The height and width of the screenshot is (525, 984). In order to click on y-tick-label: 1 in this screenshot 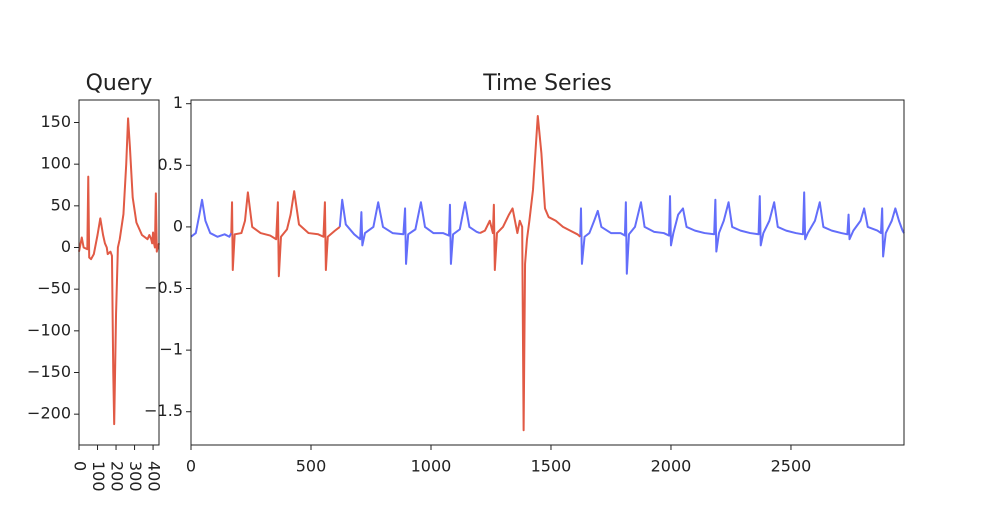, I will do `click(178, 102)`.